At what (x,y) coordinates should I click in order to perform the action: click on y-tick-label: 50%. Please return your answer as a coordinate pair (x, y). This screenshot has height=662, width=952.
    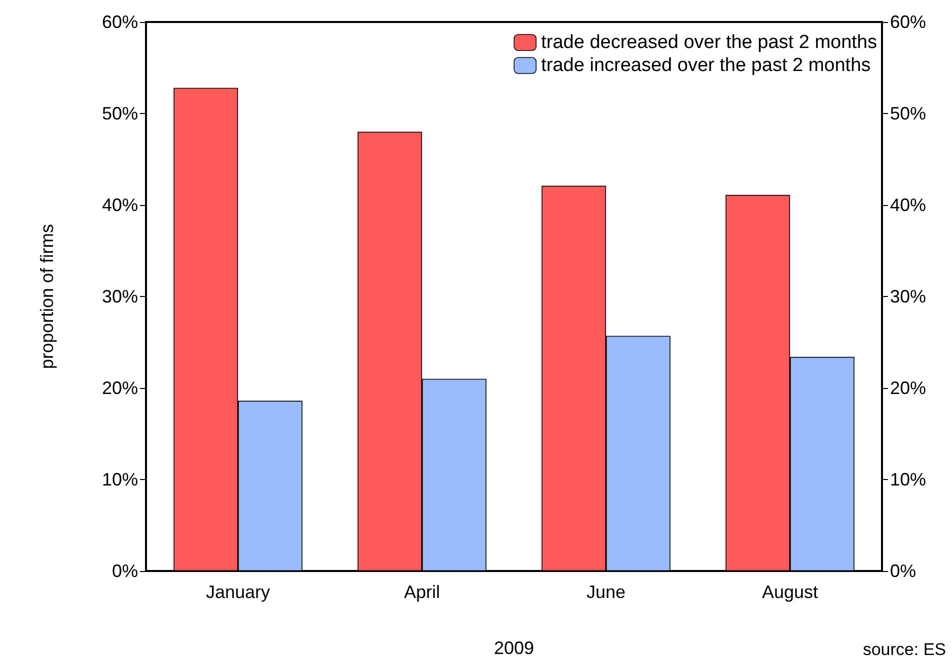
    Looking at the image, I should click on (120, 114).